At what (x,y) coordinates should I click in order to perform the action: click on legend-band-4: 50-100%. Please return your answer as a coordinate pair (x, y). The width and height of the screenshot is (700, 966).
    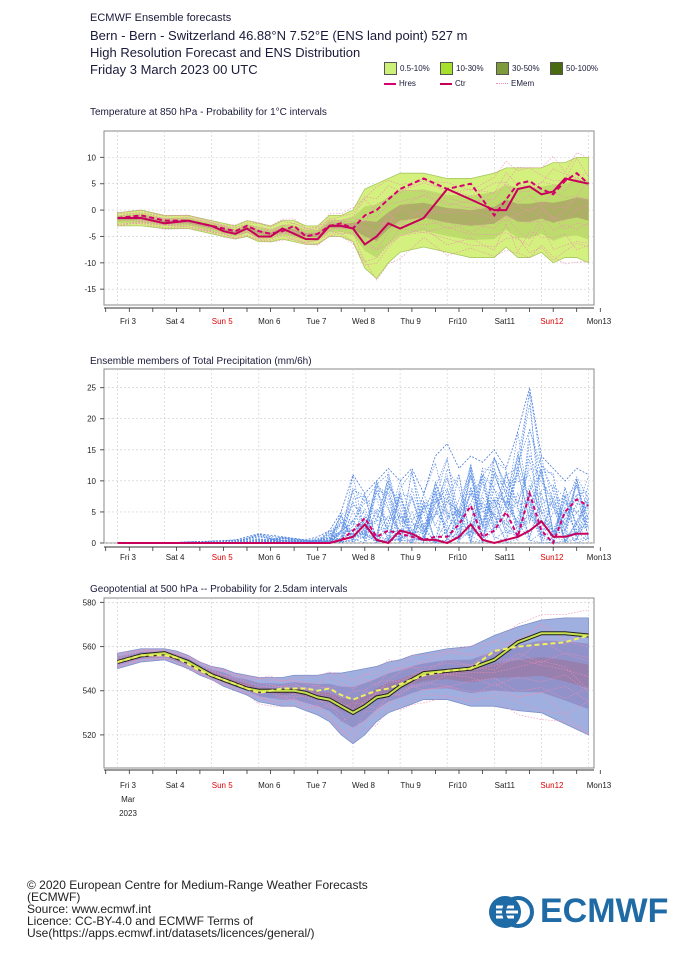
    Looking at the image, I should click on (574, 68).